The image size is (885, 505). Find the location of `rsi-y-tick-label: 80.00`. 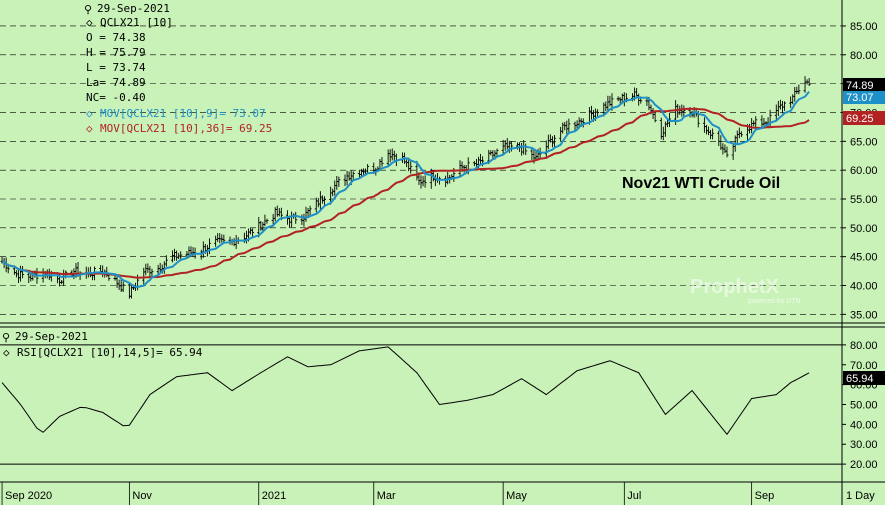

rsi-y-tick-label: 80.00 is located at coordinates (864, 346).